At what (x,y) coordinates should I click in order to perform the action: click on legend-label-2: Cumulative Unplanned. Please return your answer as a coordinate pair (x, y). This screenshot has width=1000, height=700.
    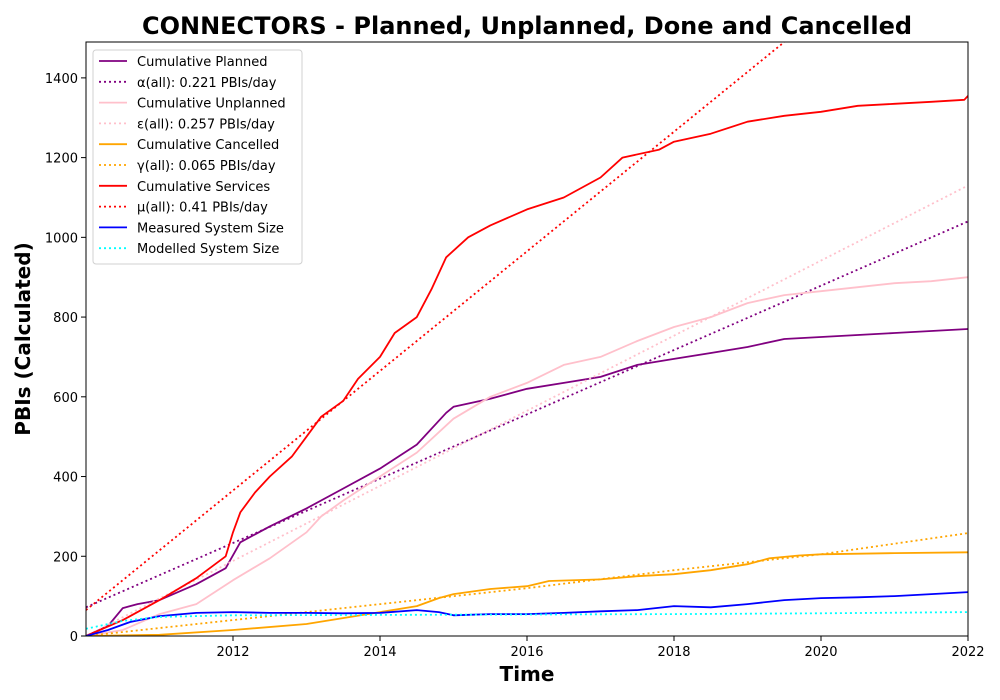
    Looking at the image, I should click on (211, 104).